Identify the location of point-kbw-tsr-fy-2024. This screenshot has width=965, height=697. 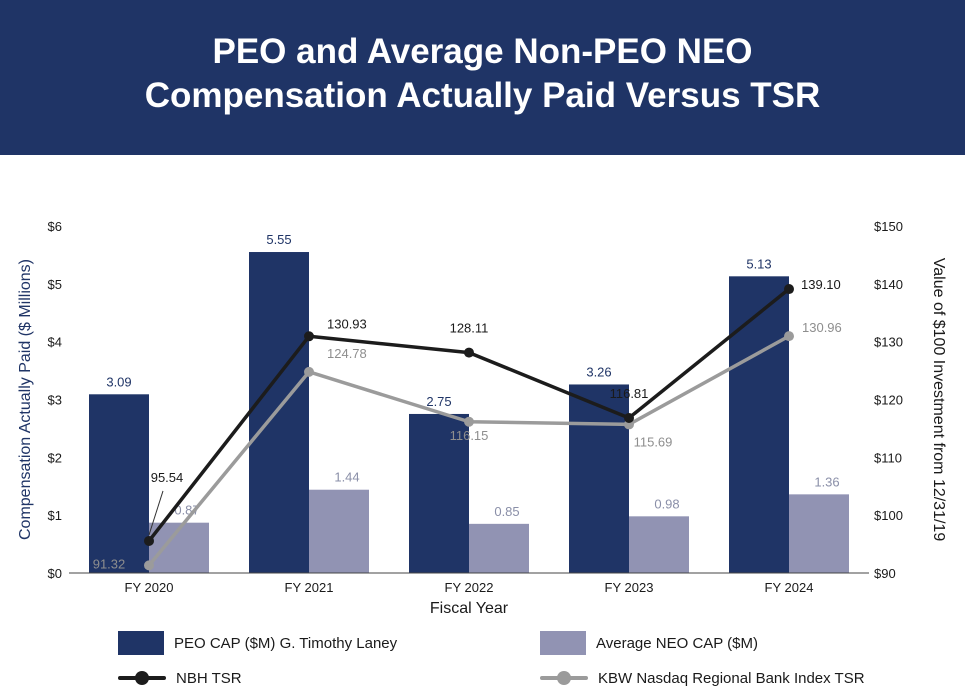
(789, 336).